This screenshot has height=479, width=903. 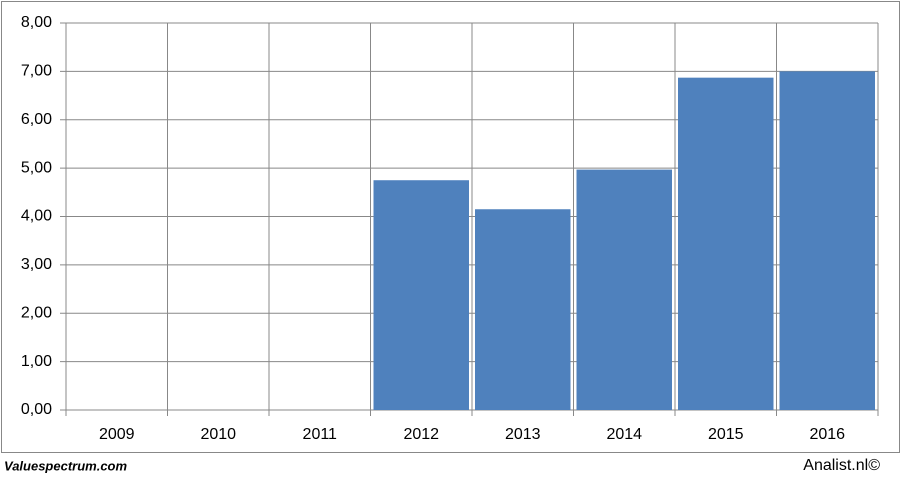 What do you see at coordinates (117, 434) in the screenshot?
I see `x-tick-label: 2009` at bounding box center [117, 434].